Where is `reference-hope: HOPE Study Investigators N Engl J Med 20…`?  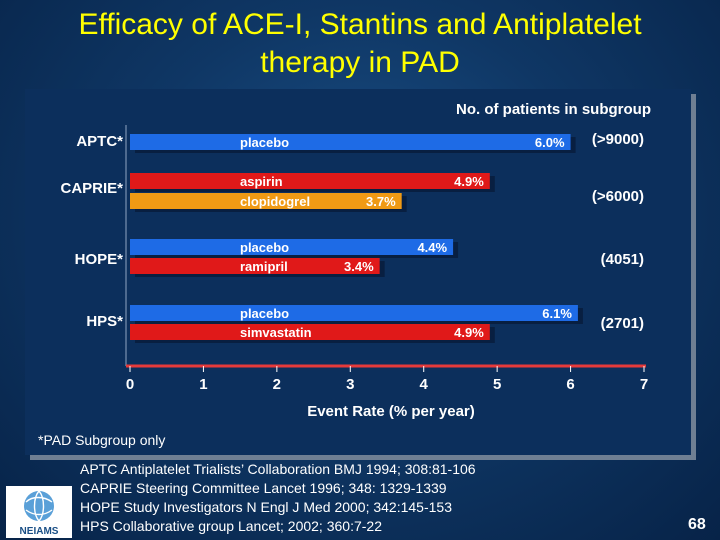 reference-hope: HOPE Study Investigators N Engl J Med 20… is located at coordinates (266, 507).